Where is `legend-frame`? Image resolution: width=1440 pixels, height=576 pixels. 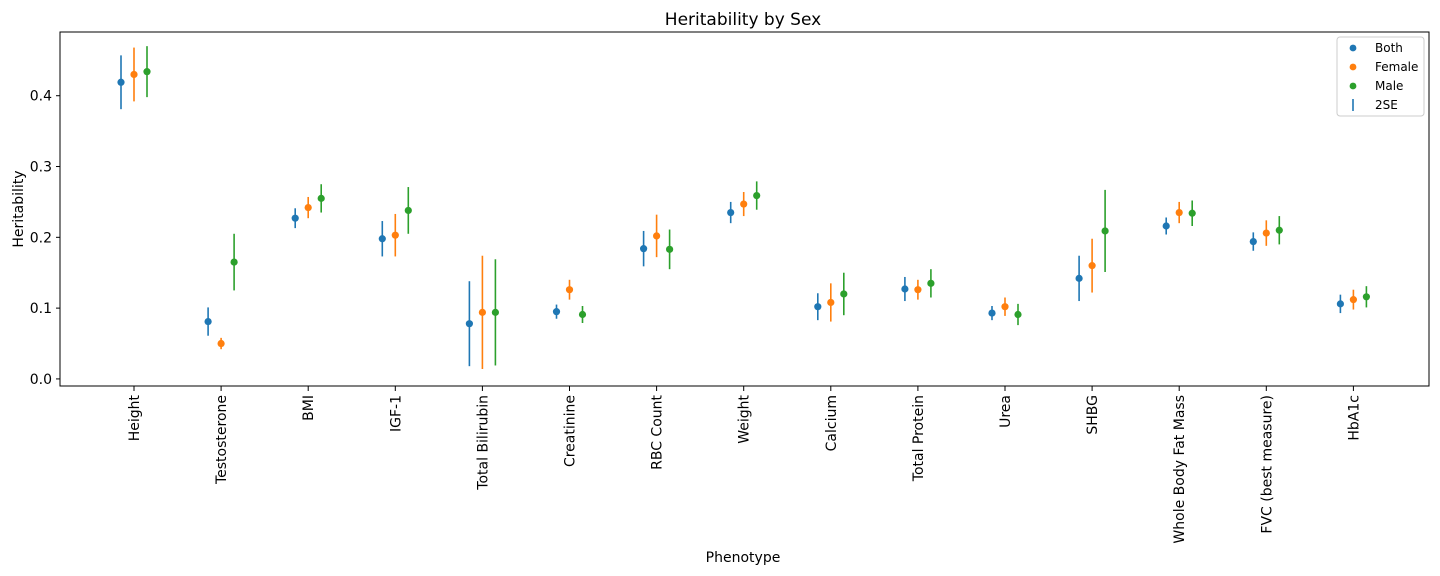
legend-frame is located at coordinates (1380, 76).